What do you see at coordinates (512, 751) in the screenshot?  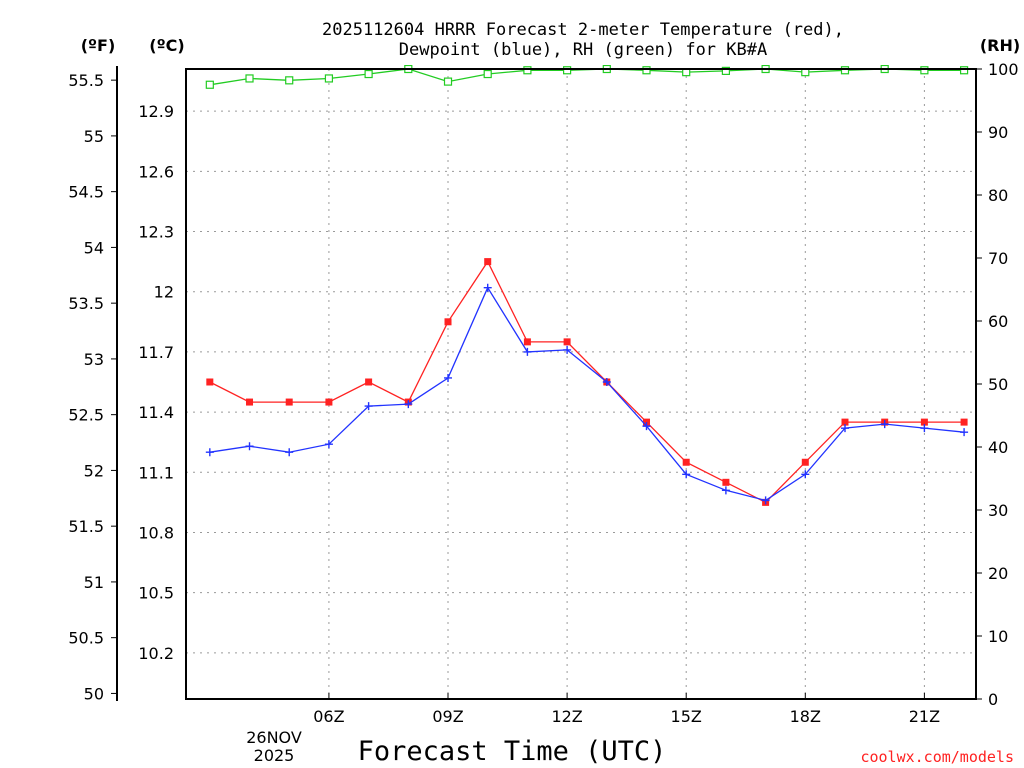 I see `x-axis-title: Forecast Time (UTC)` at bounding box center [512, 751].